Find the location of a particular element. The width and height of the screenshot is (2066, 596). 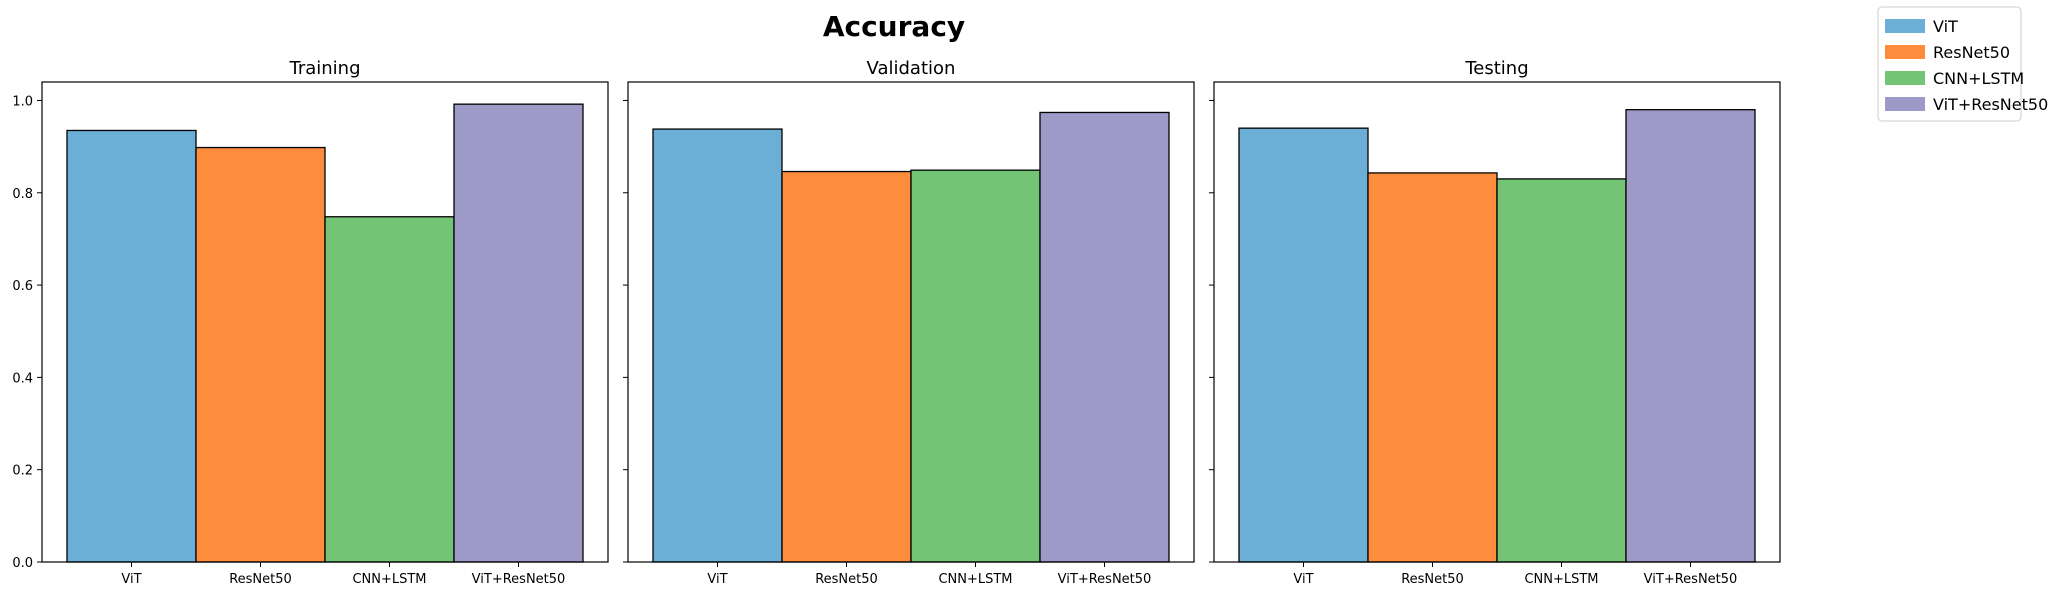

subplot-title: Validation is located at coordinates (911, 68).